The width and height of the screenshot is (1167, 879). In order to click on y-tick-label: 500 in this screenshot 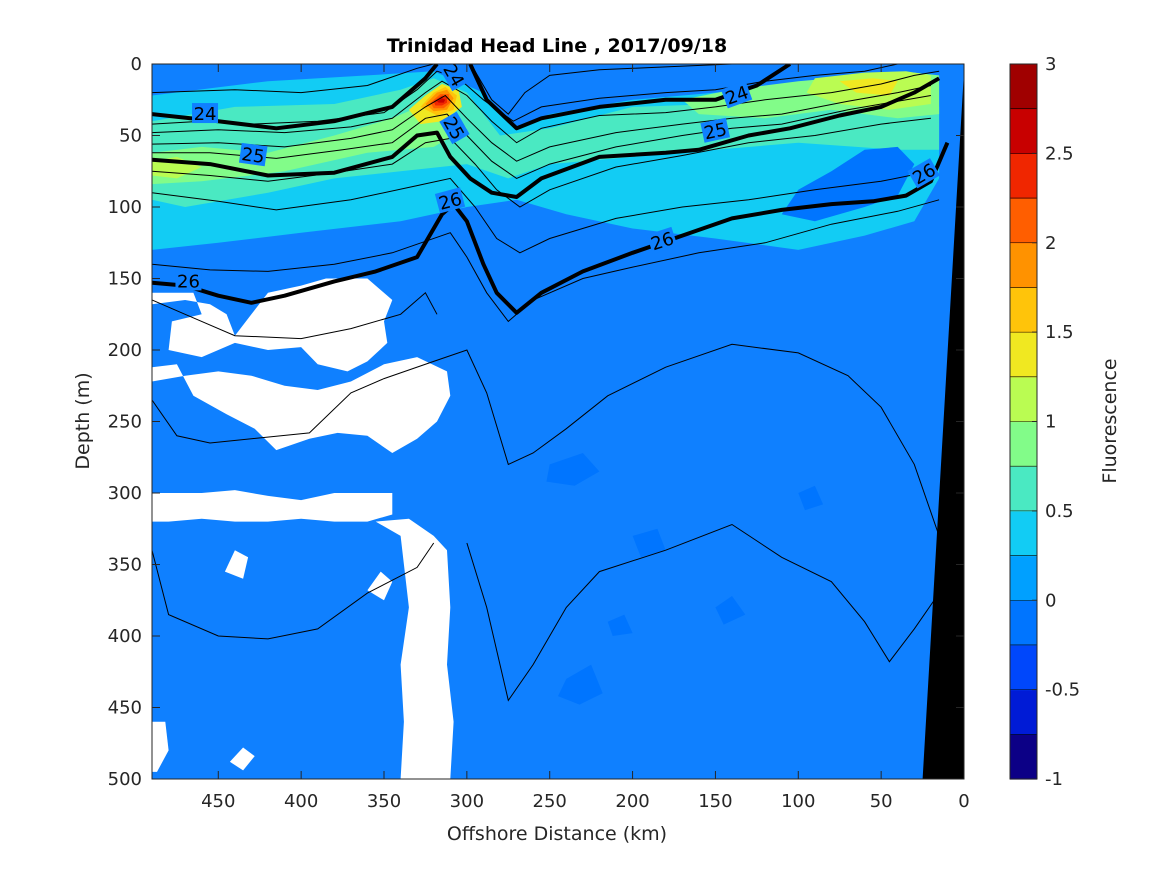, I will do `click(125, 779)`.